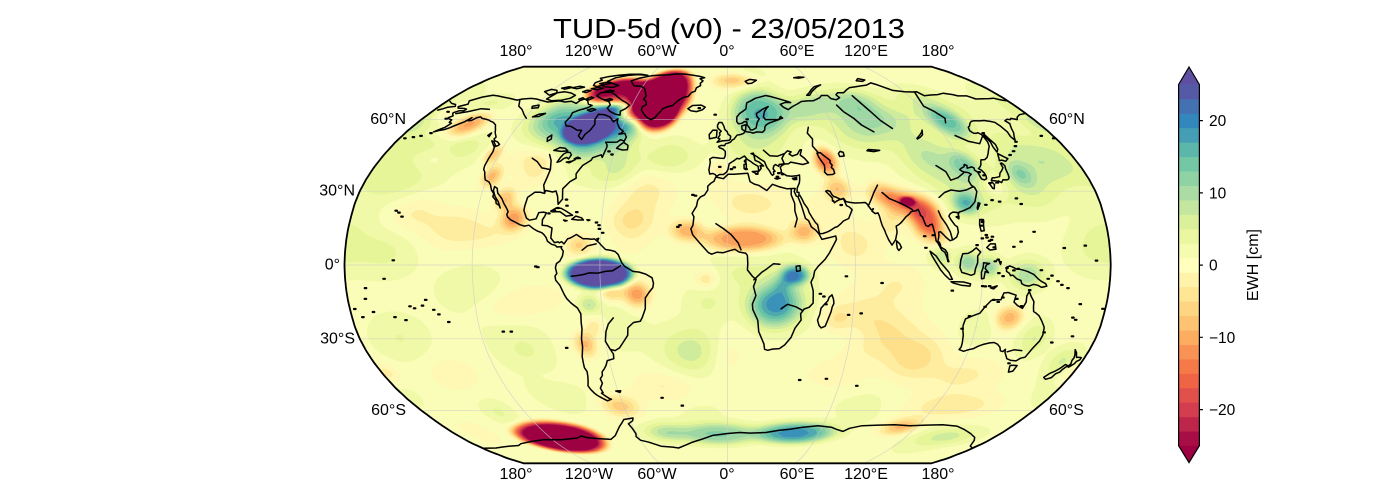  Describe the element at coordinates (337, 338) in the screenshot. I see `svg-text: 30°S` at that location.